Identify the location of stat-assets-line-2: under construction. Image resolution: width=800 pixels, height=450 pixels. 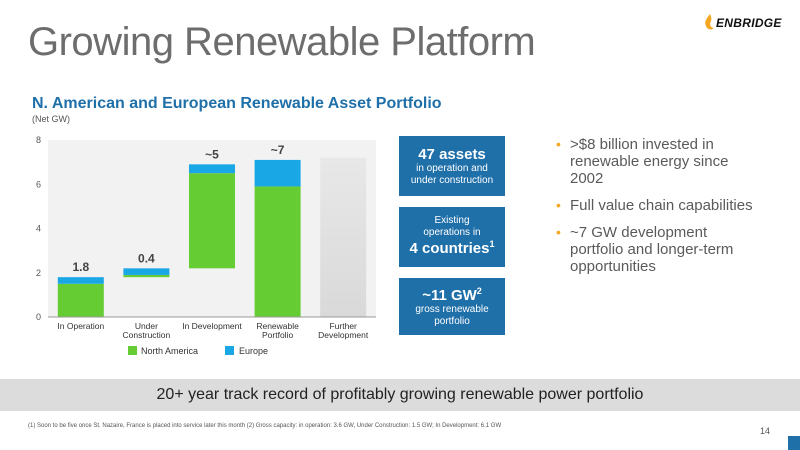
(452, 180).